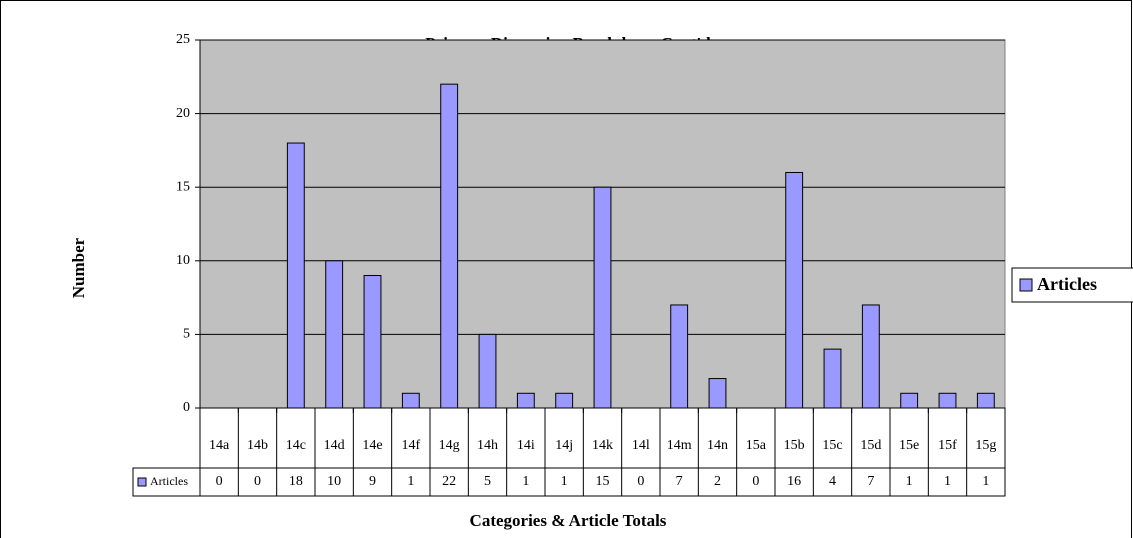 This screenshot has width=1133, height=538. What do you see at coordinates (296, 445) in the screenshot?
I see `x-tick-label: 14c` at bounding box center [296, 445].